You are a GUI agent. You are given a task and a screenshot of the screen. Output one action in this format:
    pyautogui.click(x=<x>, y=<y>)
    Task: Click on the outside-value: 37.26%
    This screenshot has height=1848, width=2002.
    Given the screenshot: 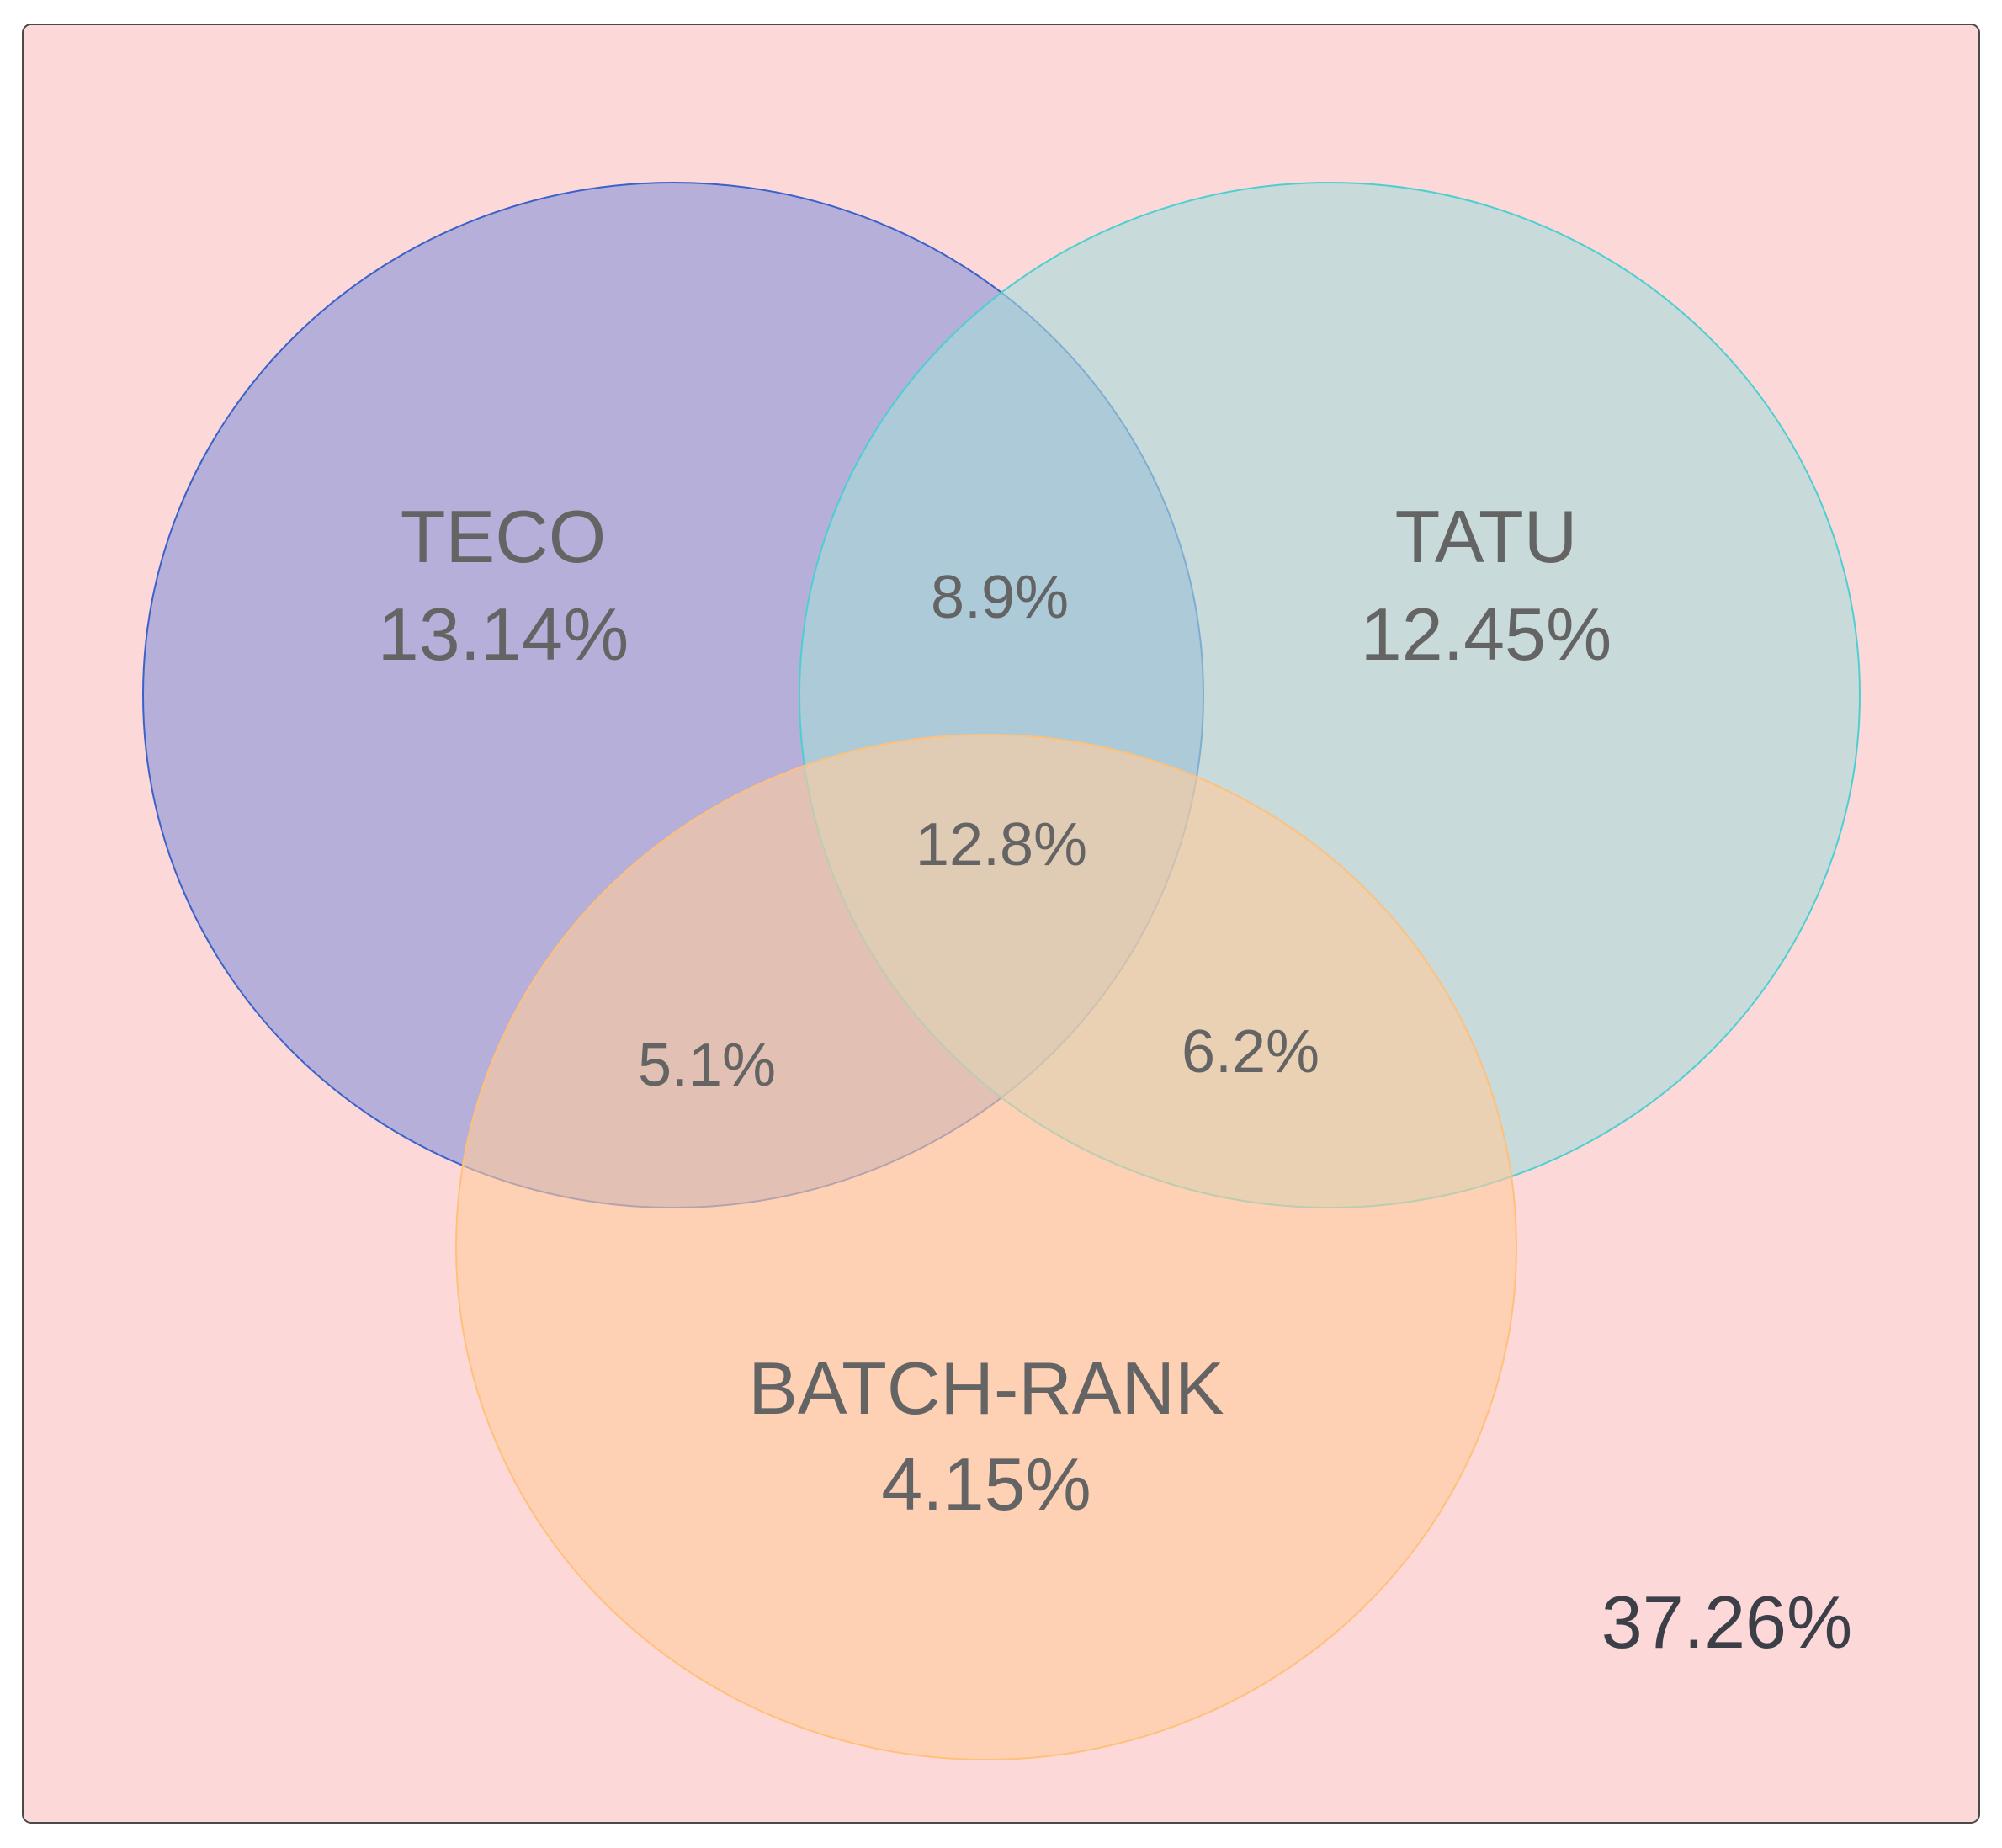 What is the action you would take?
    pyautogui.click(x=1726, y=1622)
    